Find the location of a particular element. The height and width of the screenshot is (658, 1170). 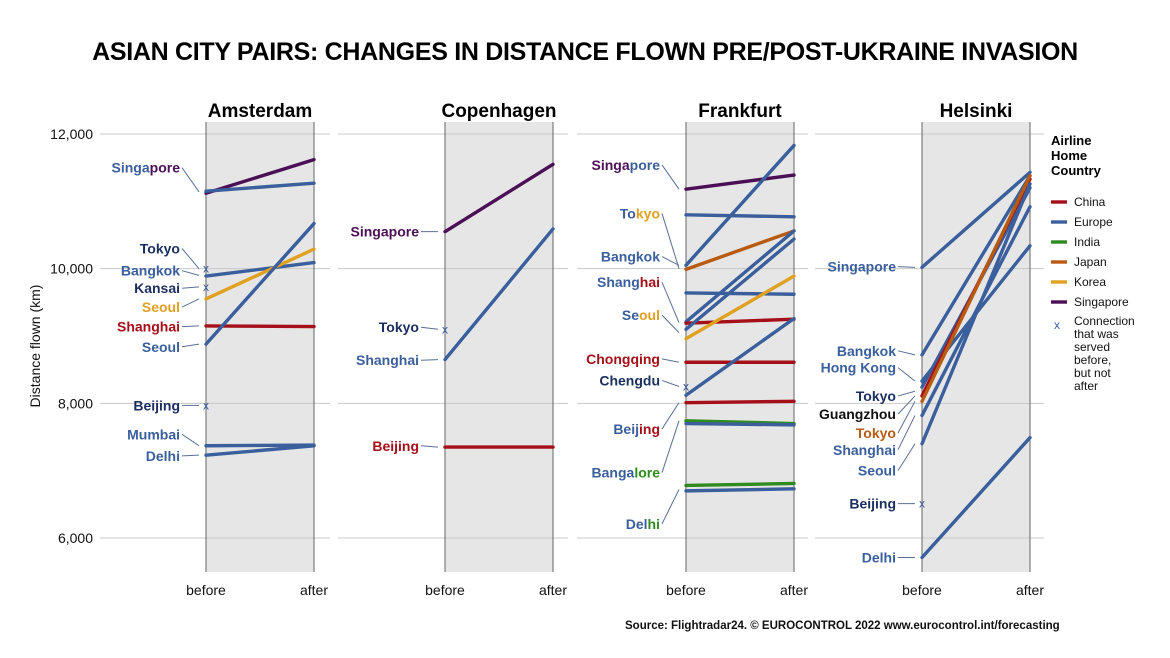

city-label-part: Hong Kong is located at coordinates (858, 368).